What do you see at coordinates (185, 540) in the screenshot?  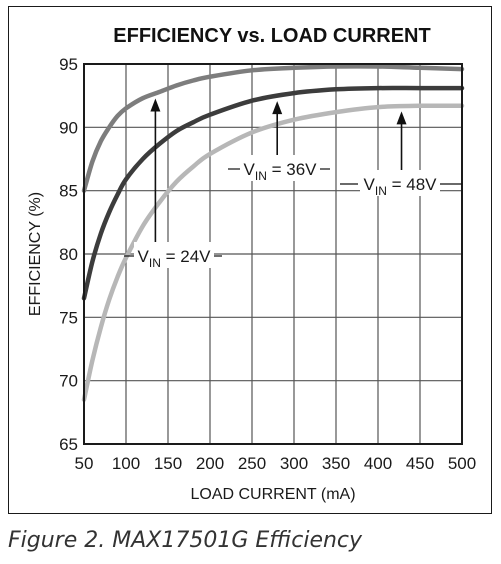 I see `figure-caption: Figure 2. MAX17501G Efficiency` at bounding box center [185, 540].